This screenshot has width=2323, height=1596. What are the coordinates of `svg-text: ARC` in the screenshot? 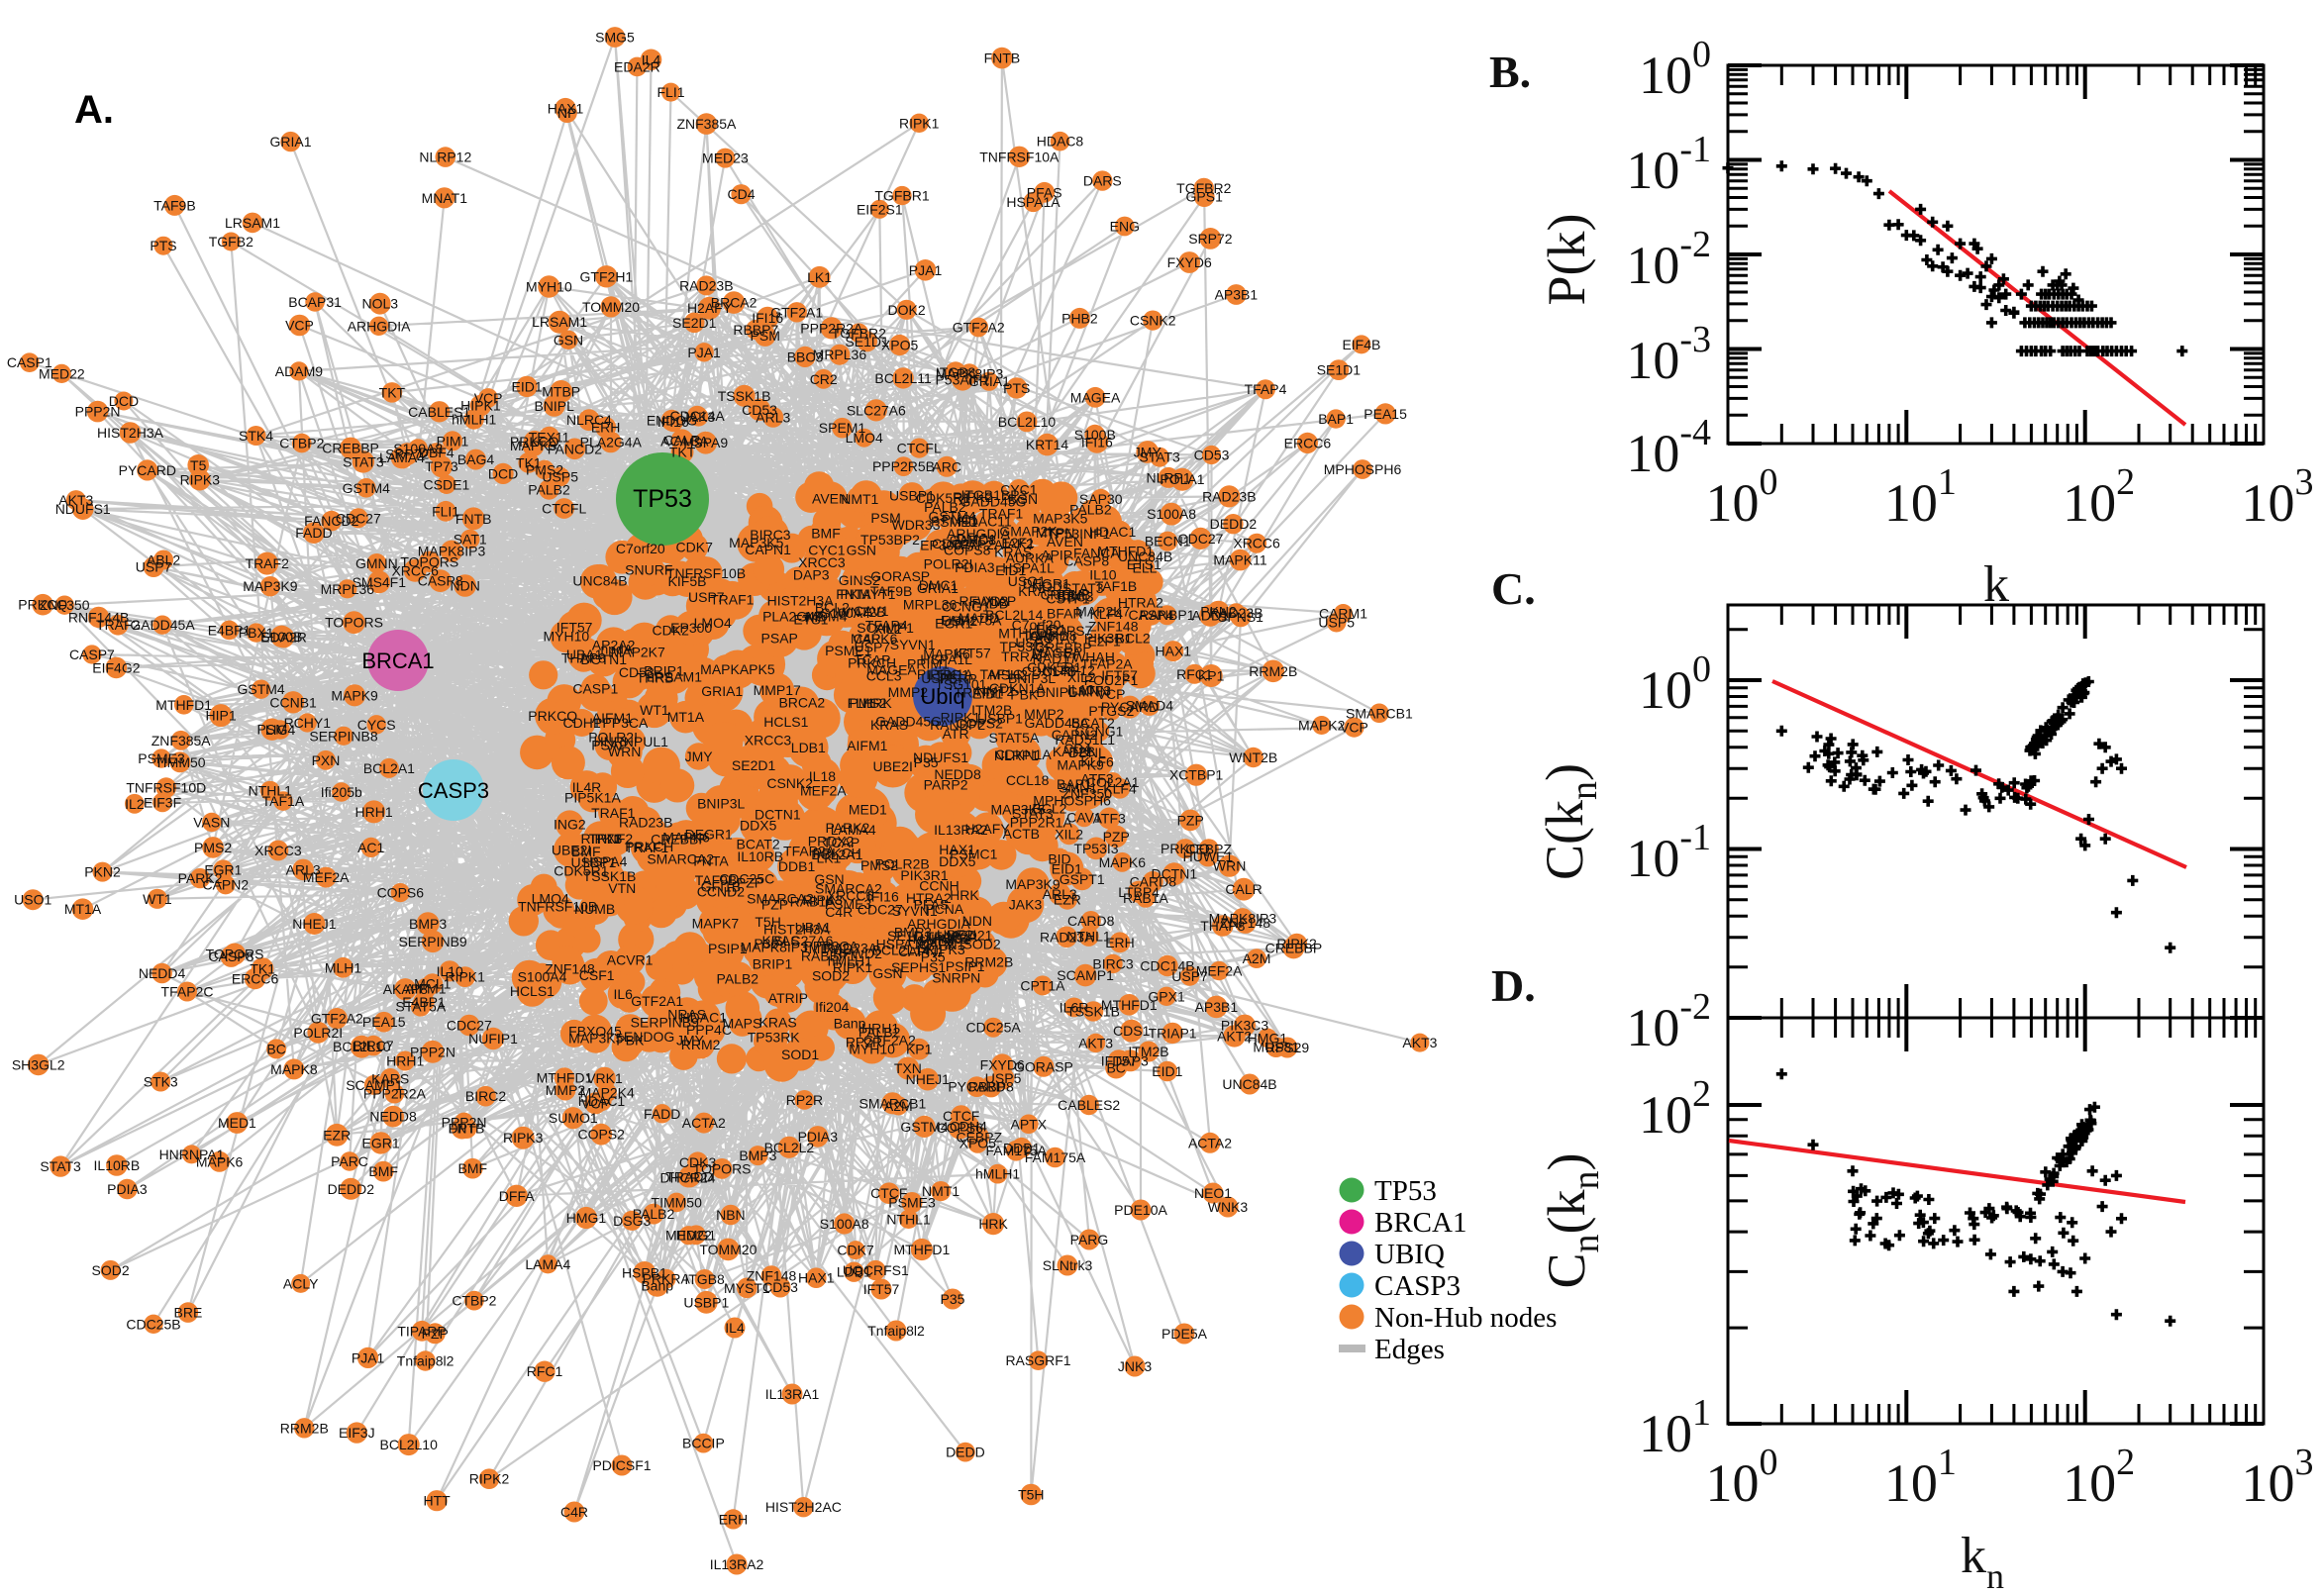 It's located at (946, 466).